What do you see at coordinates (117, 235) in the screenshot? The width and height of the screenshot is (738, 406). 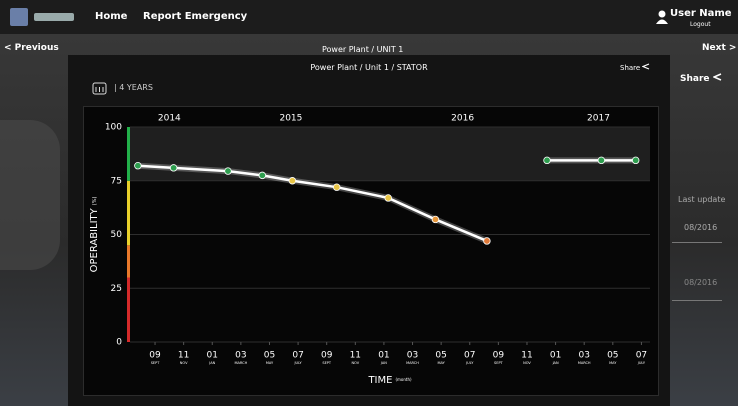 I see `y-tick-label: 50` at bounding box center [117, 235].